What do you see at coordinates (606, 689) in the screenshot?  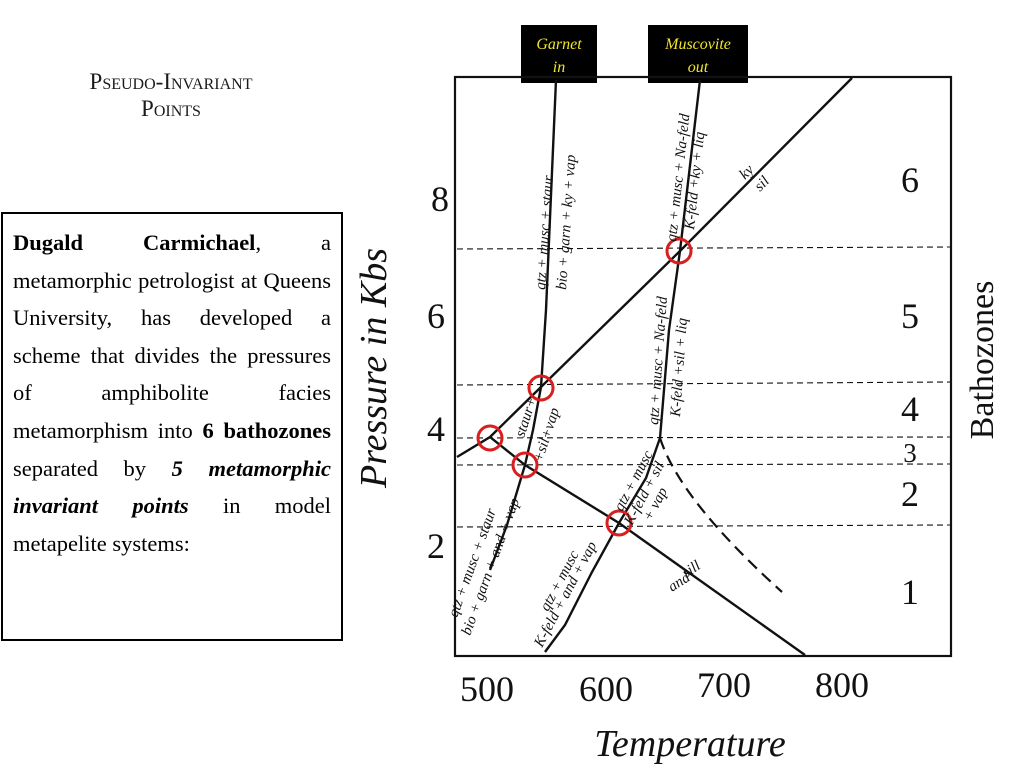 I see `x-tick-label: 600` at bounding box center [606, 689].